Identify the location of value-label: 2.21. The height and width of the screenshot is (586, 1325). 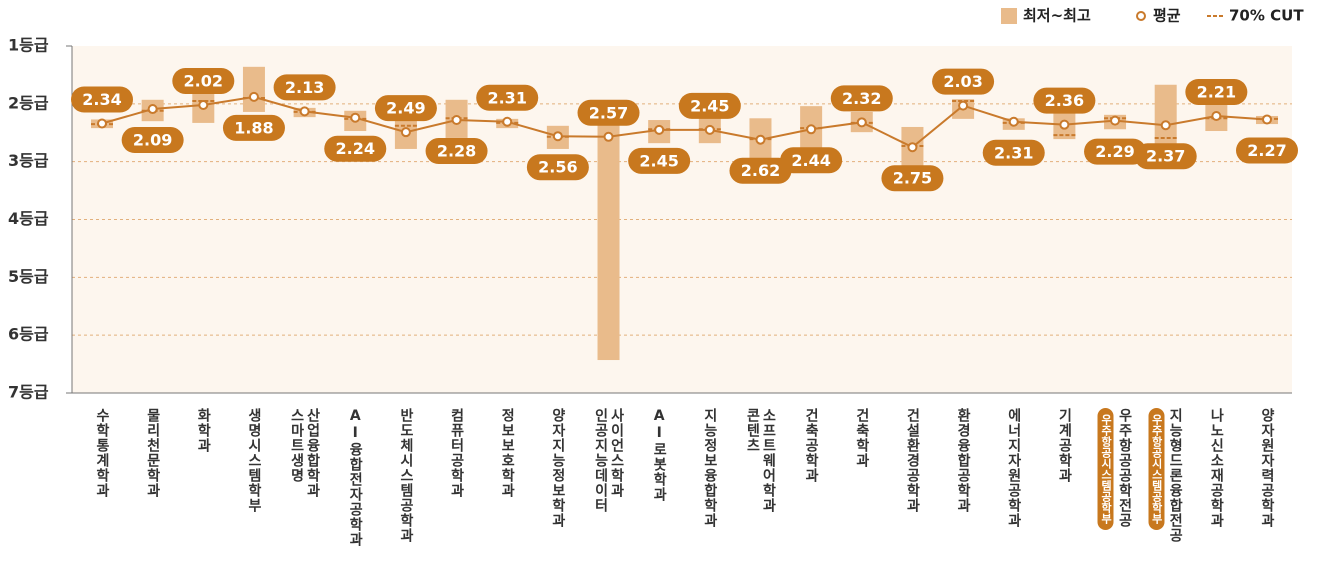
(1216, 91).